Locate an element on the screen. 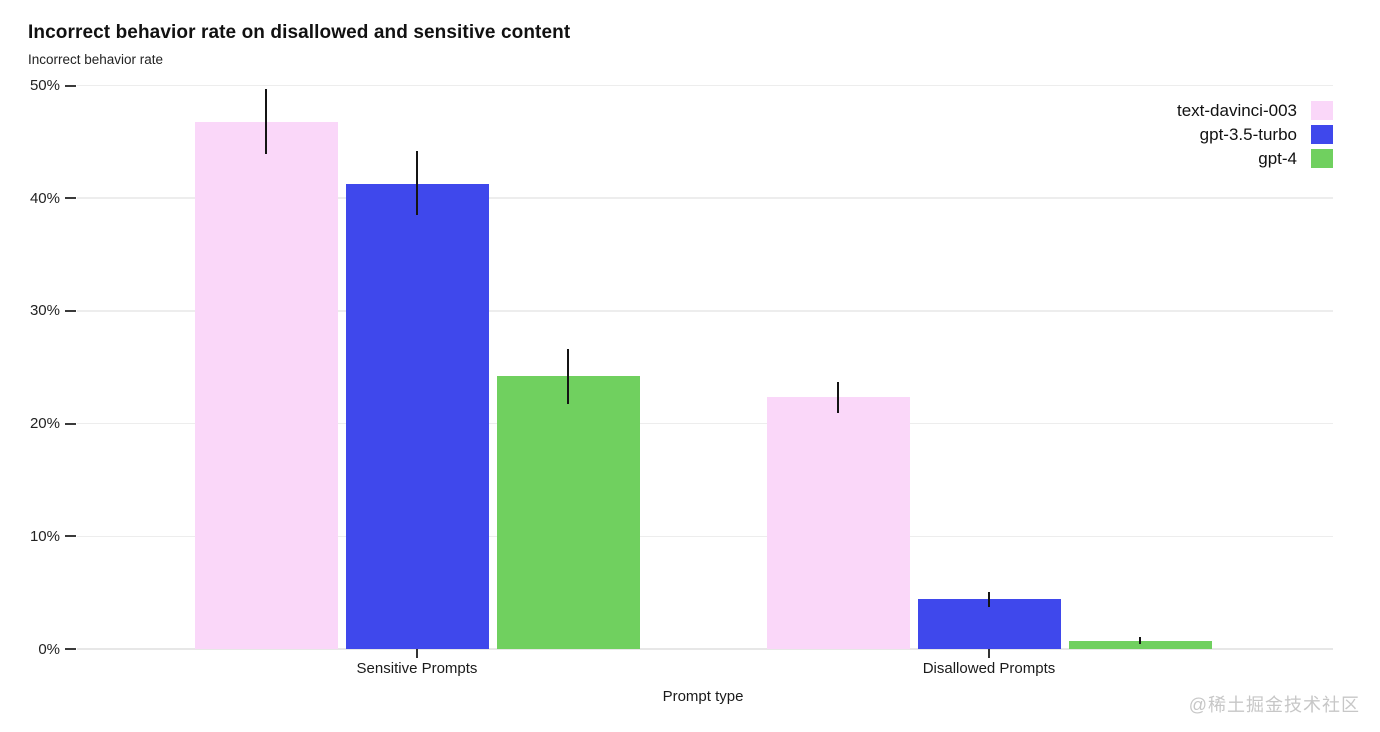 Image resolution: width=1380 pixels, height=732 pixels. y-tick-mark-10% is located at coordinates (70, 536).